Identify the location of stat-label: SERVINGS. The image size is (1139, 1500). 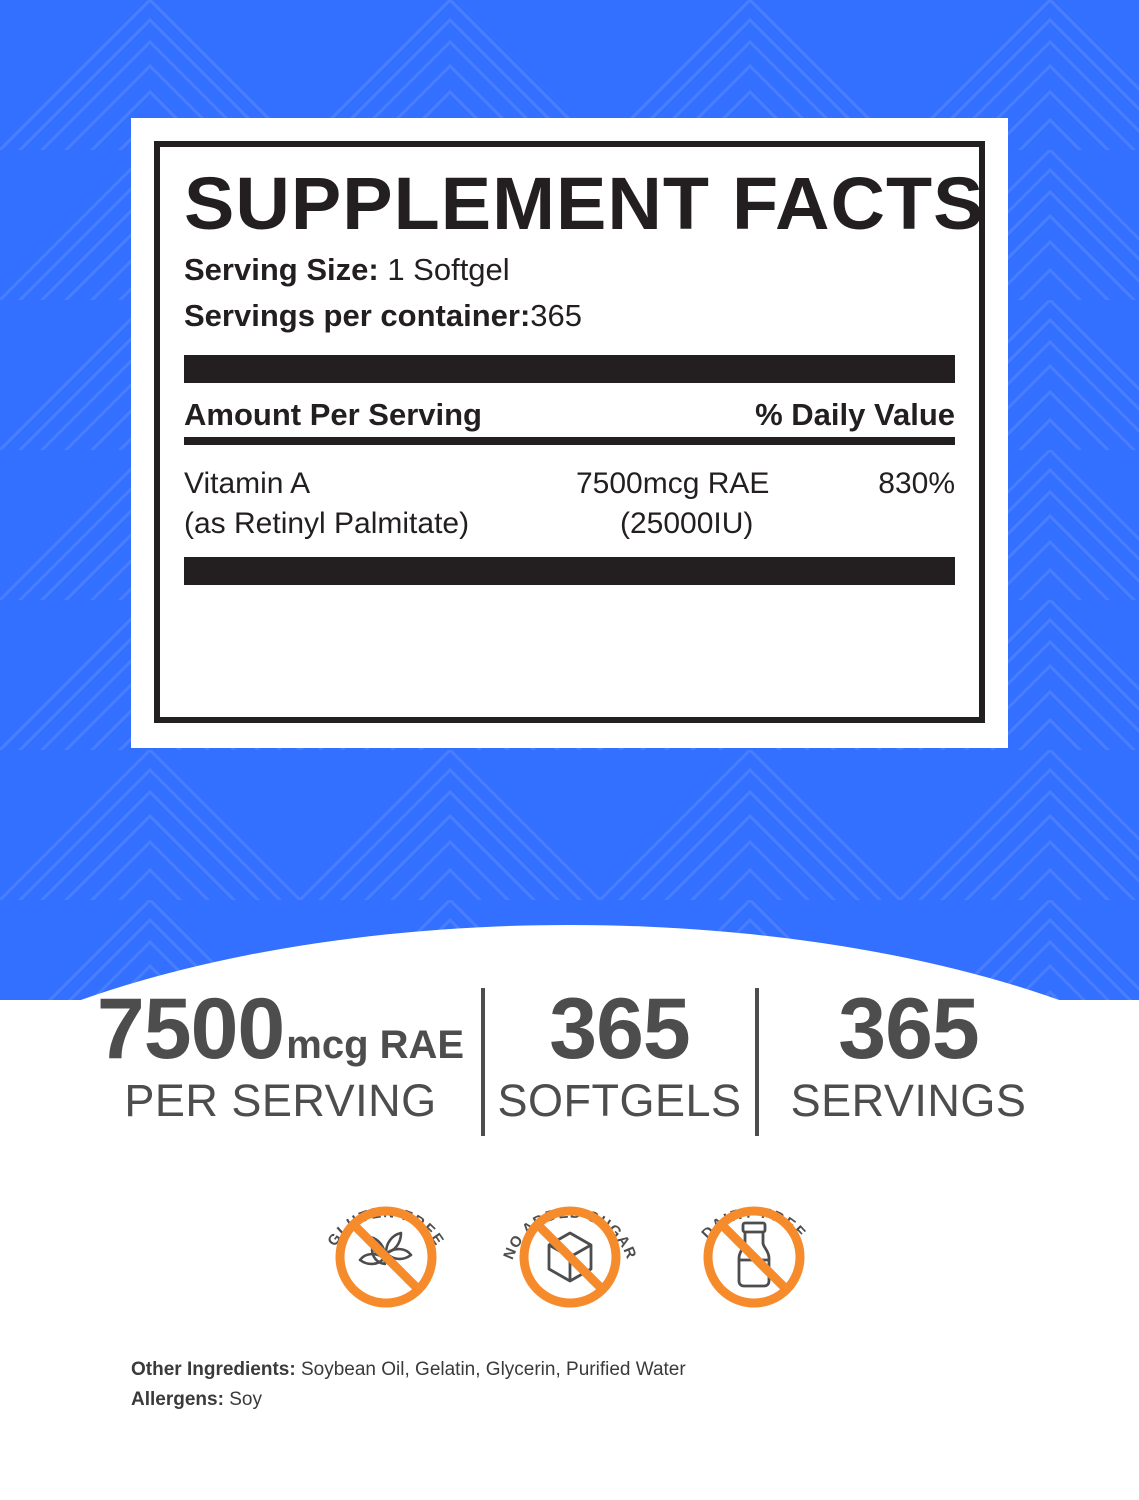
(908, 1100).